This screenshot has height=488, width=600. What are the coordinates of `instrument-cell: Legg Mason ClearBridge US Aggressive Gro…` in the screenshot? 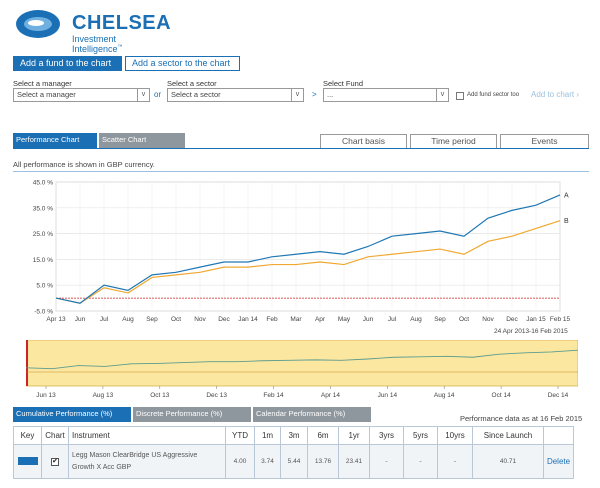 It's located at (147, 461).